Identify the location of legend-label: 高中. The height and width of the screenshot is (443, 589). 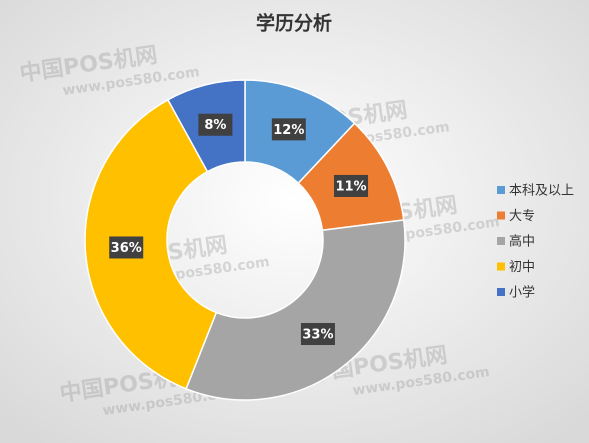
(522, 242).